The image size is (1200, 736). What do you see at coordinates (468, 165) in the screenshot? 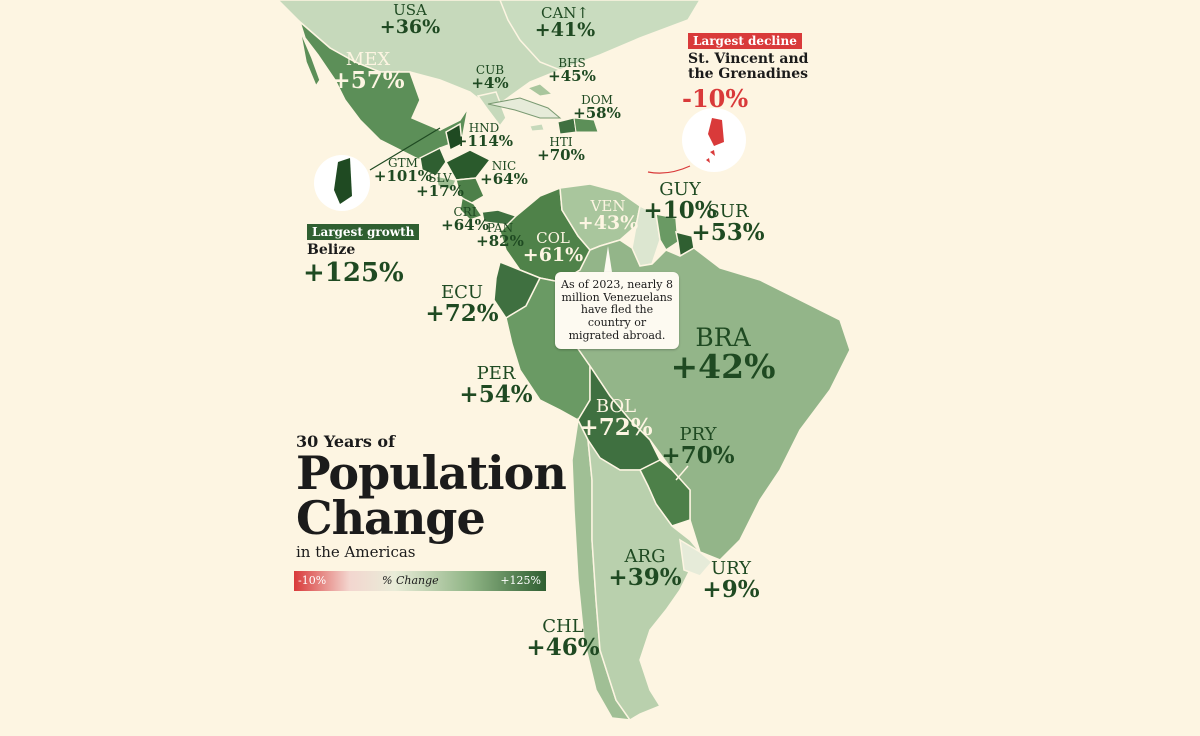
I see `honduras-shape` at bounding box center [468, 165].